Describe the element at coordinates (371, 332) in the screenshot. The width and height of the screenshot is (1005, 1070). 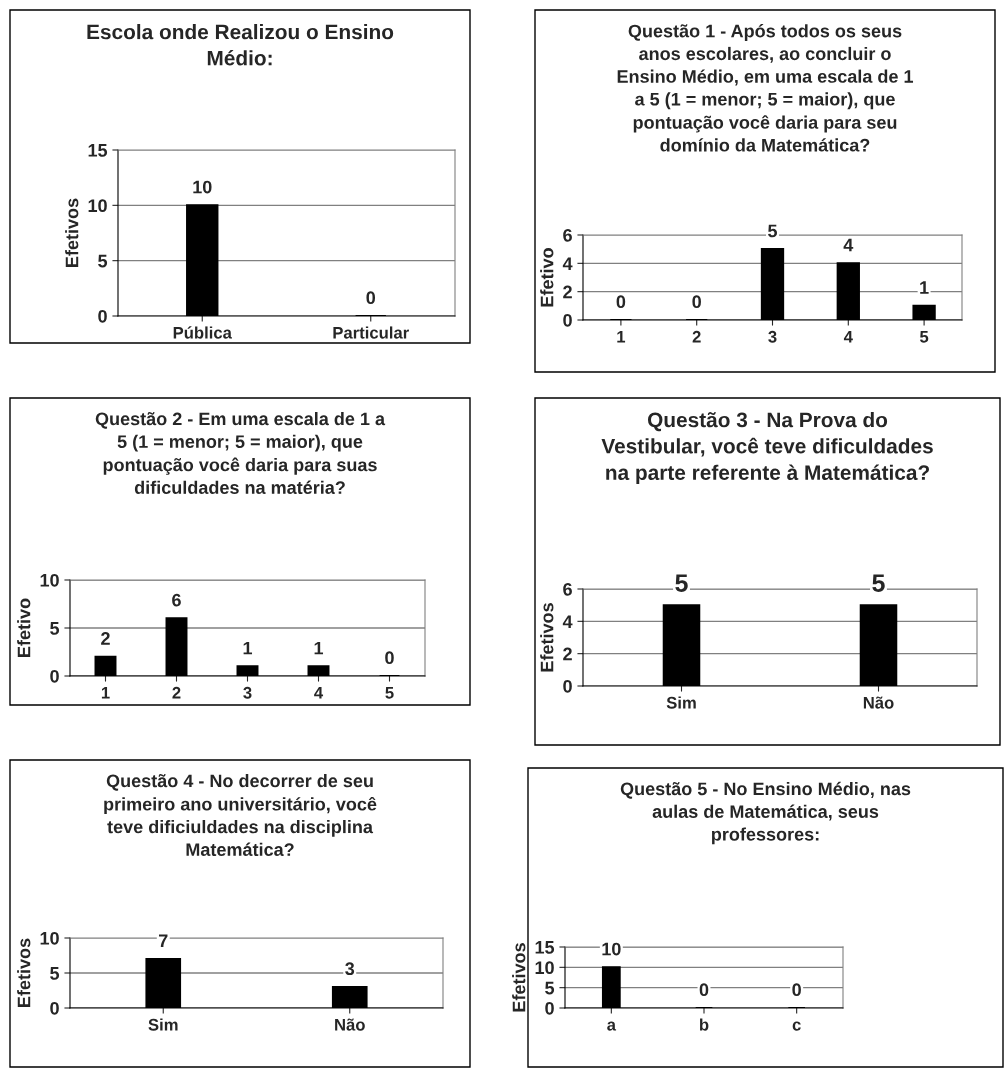
I see `x-tick-label: Particular` at that location.